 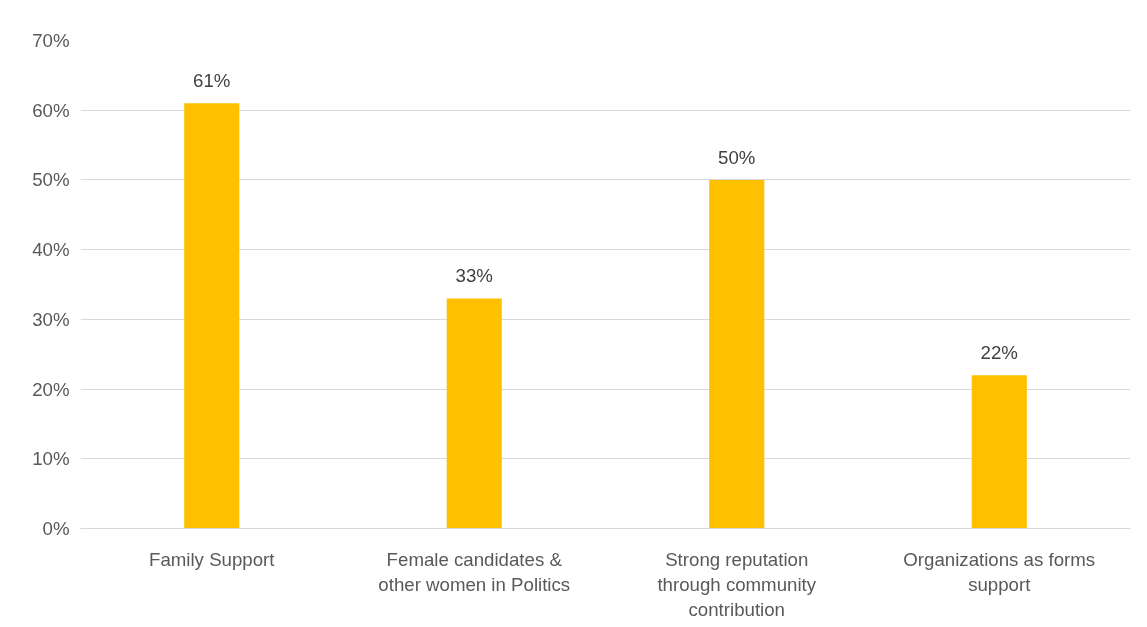 What do you see at coordinates (999, 353) in the screenshot?
I see `data-label: 22%` at bounding box center [999, 353].